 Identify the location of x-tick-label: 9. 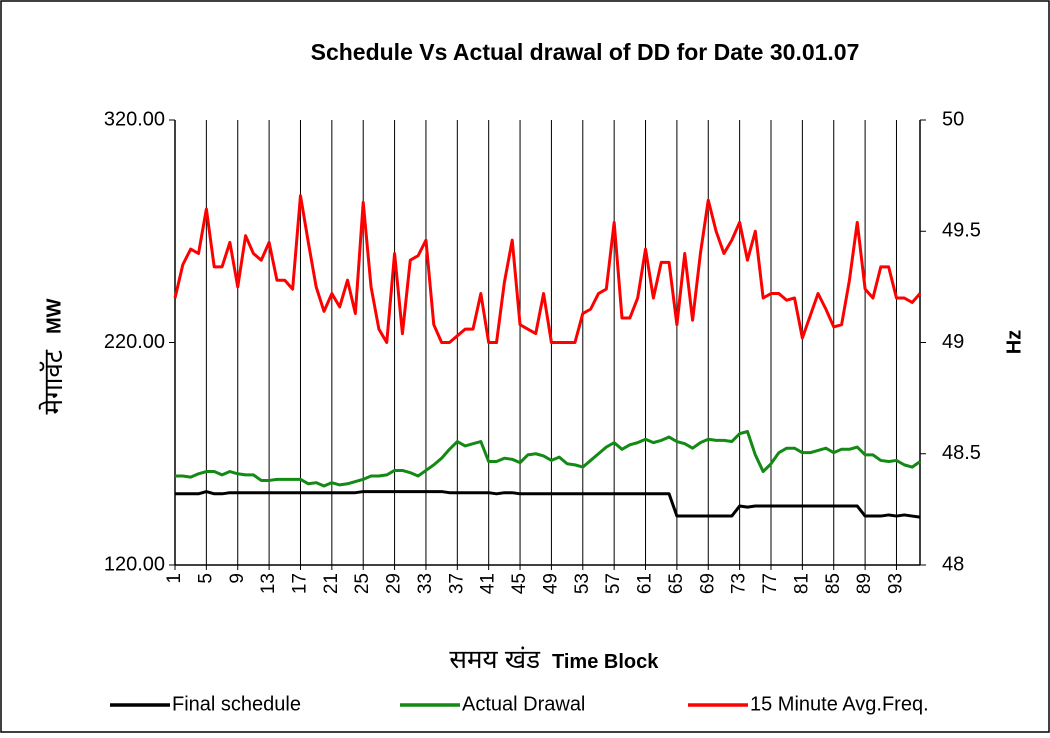
(237, 578).